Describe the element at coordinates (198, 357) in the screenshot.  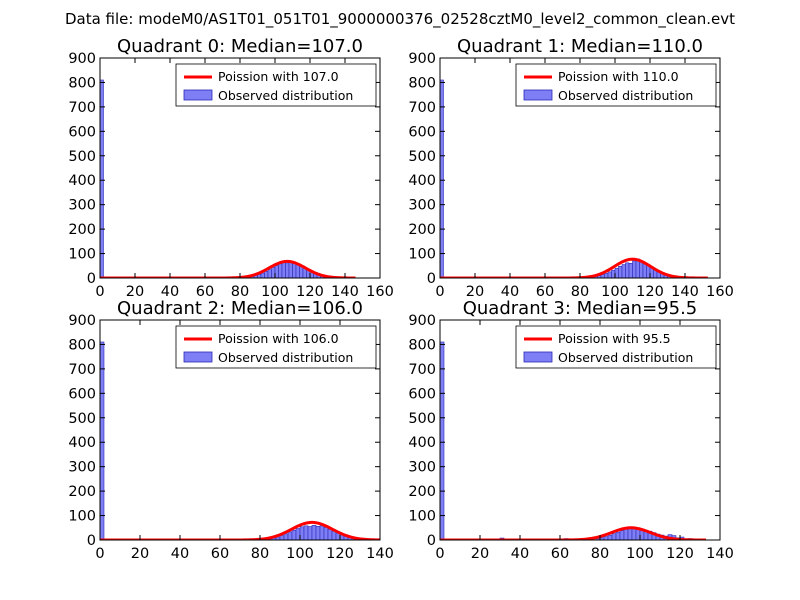
I see `legend-bar-swatch` at that location.